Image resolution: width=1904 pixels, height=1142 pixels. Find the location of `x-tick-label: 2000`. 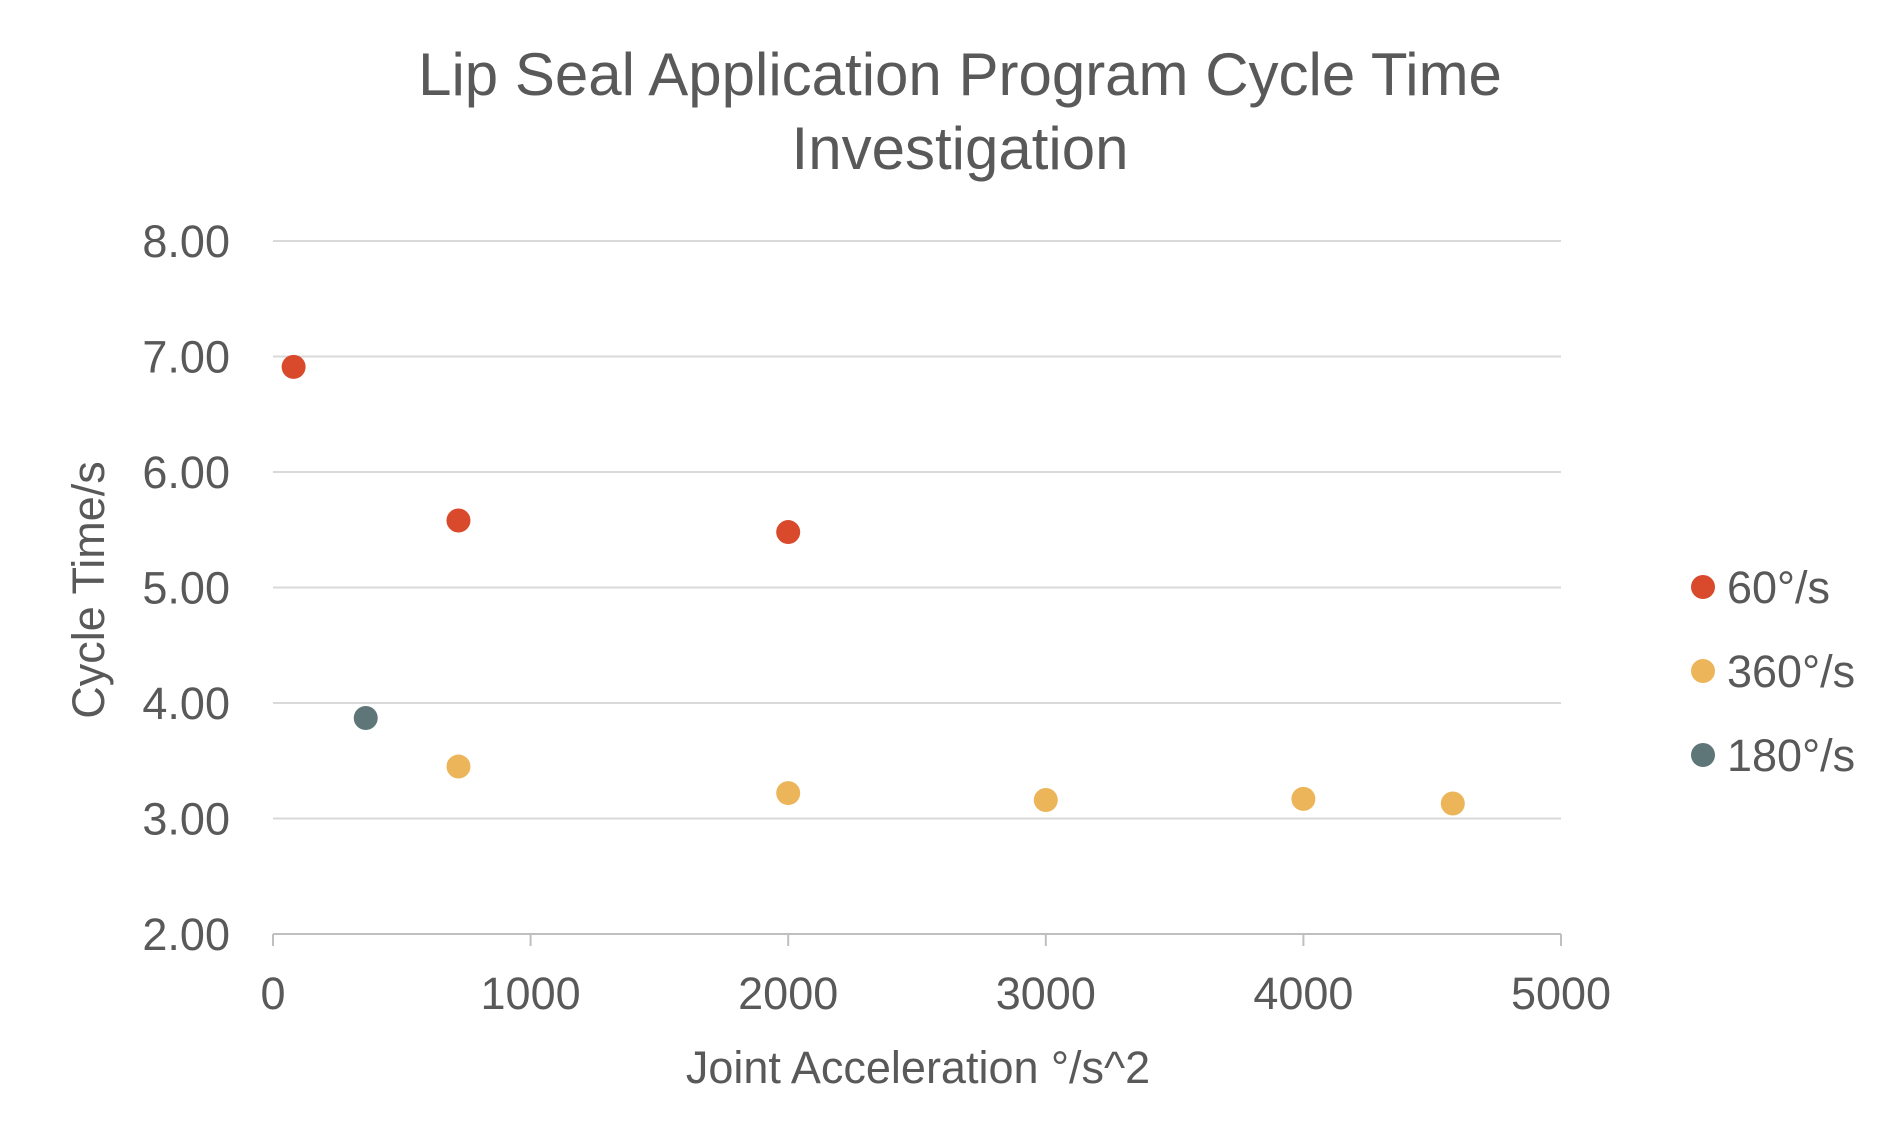

x-tick-label: 2000 is located at coordinates (788, 993).